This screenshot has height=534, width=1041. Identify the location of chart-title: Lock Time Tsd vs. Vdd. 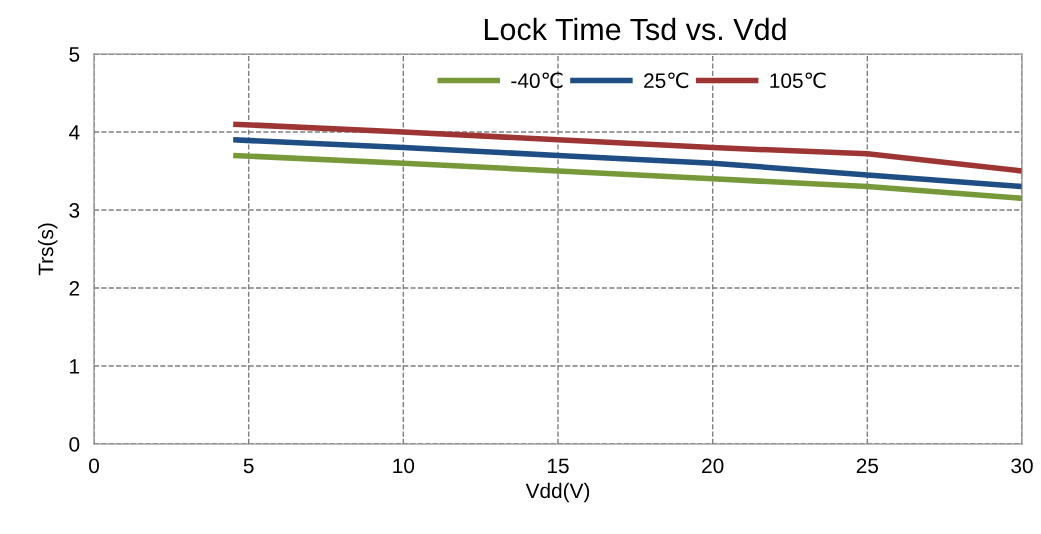
(635, 29).